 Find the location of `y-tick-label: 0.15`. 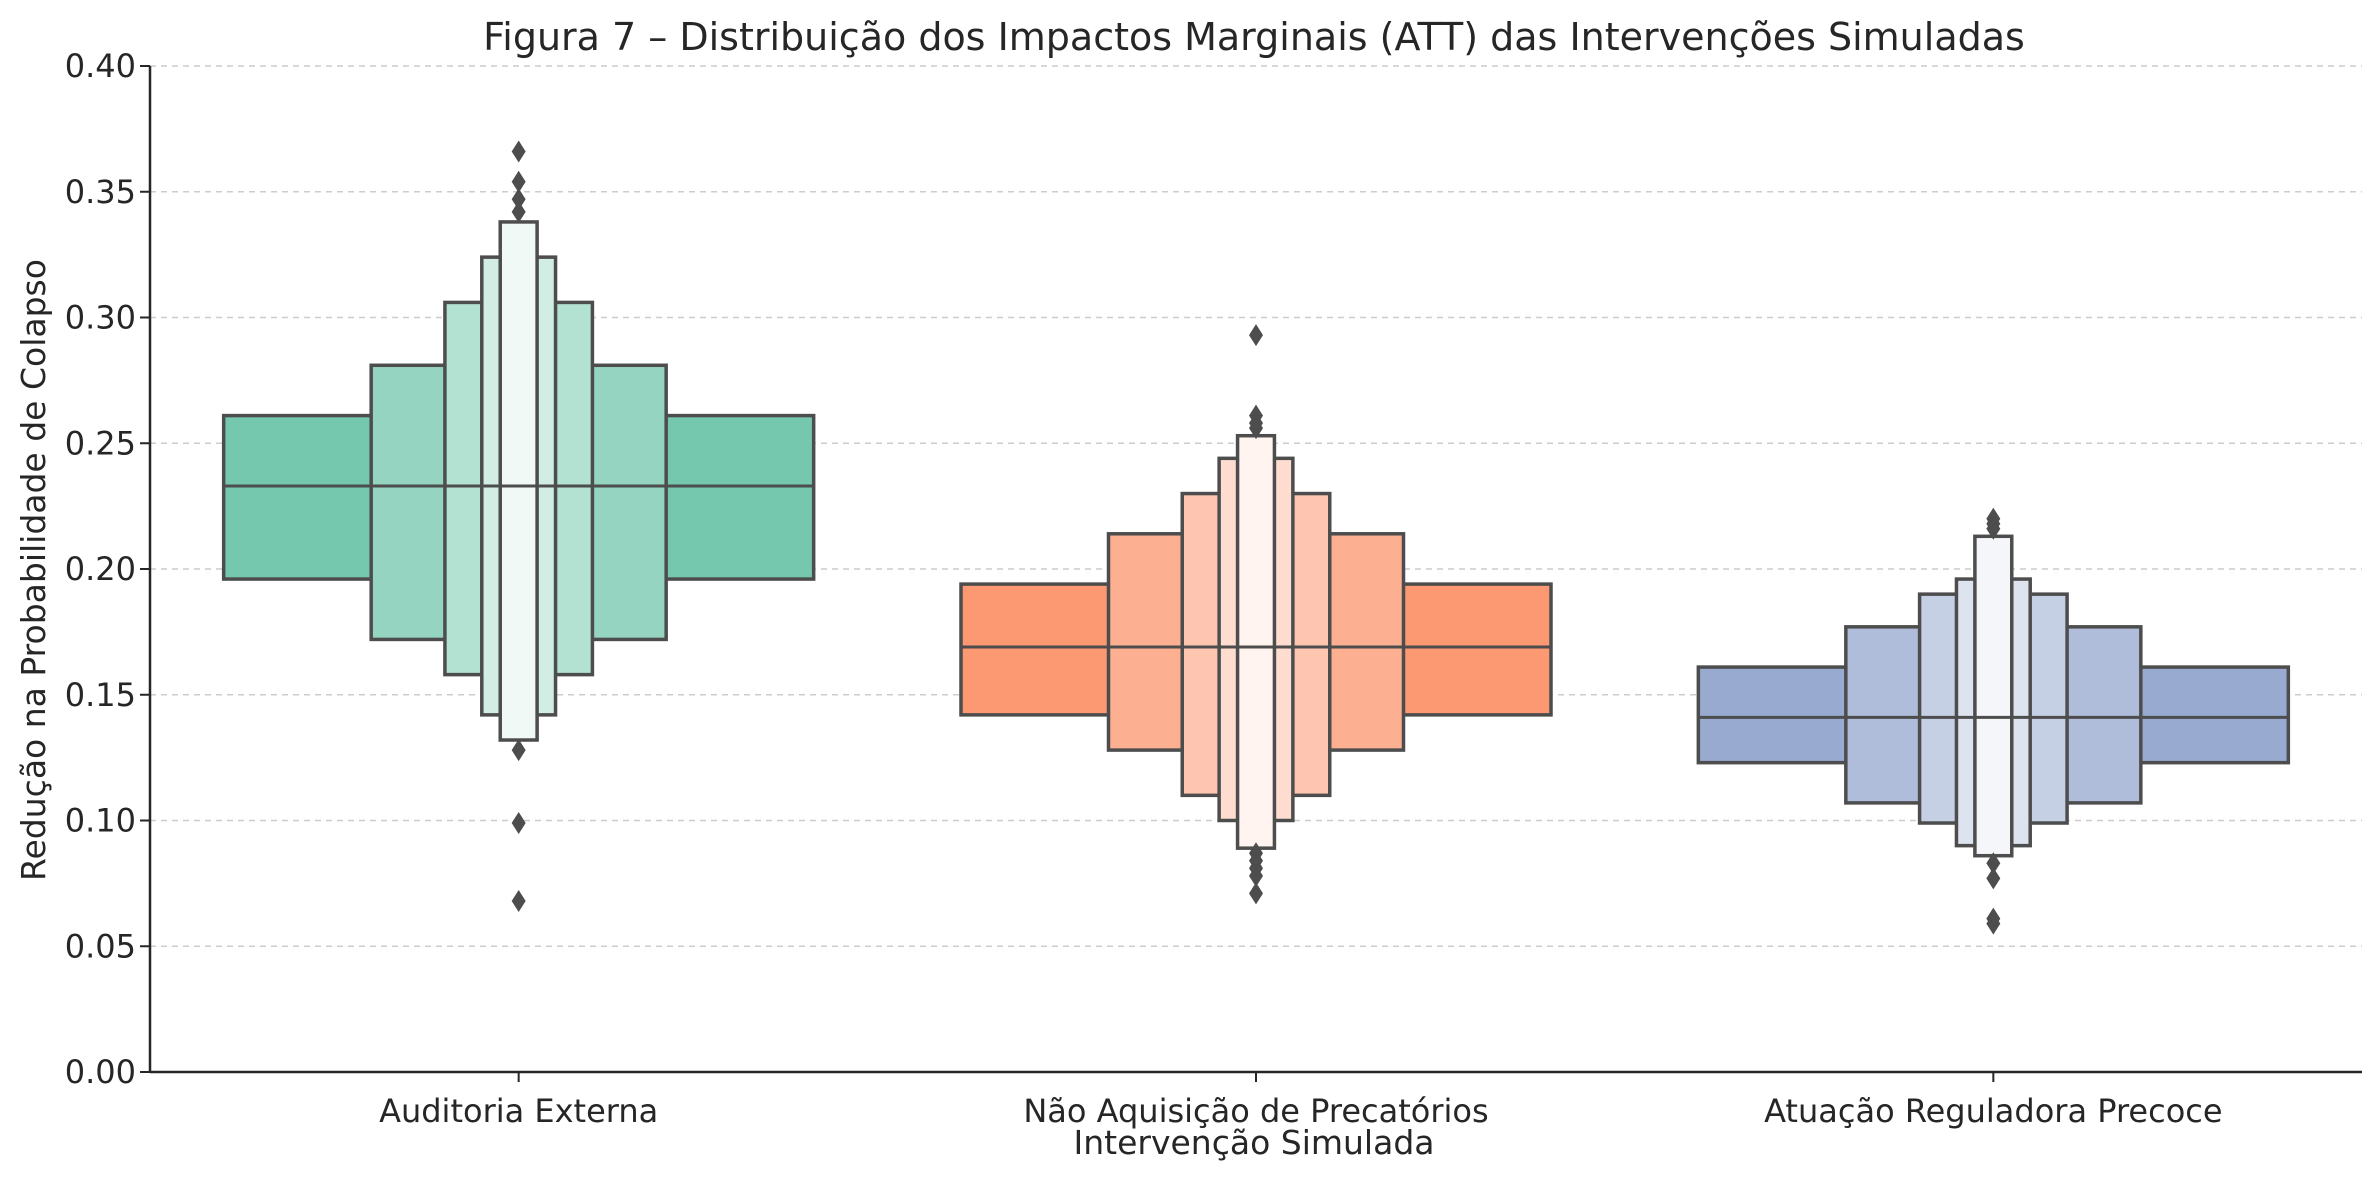

y-tick-label: 0.15 is located at coordinates (100, 695).